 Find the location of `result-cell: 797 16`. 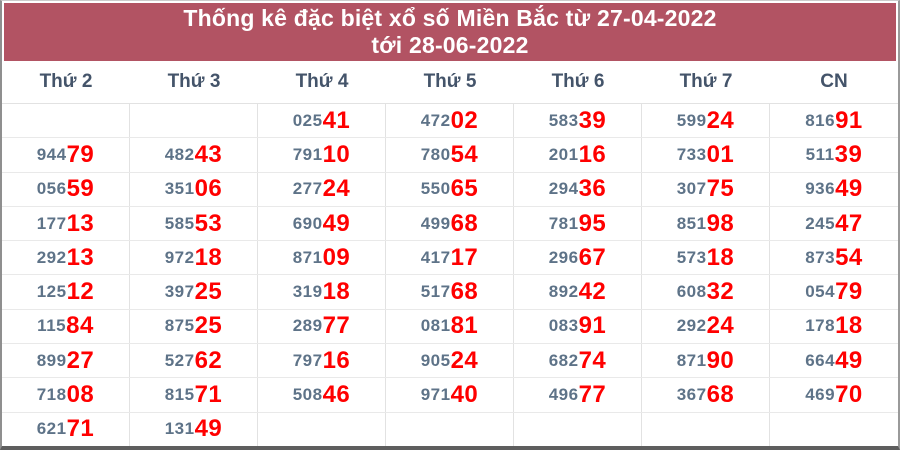

result-cell: 797 16 is located at coordinates (322, 361).